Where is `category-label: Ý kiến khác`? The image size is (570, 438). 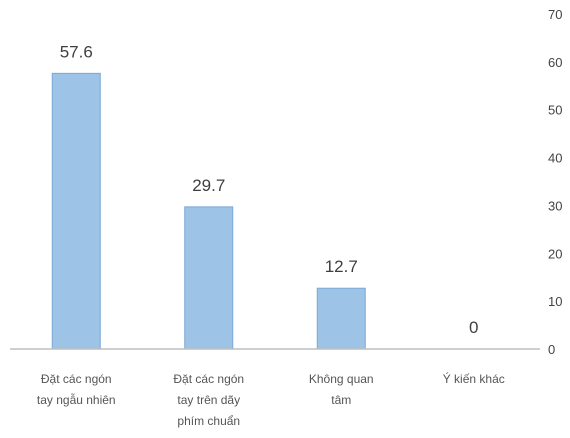
category-label: Ý kiến khác is located at coordinates (474, 378).